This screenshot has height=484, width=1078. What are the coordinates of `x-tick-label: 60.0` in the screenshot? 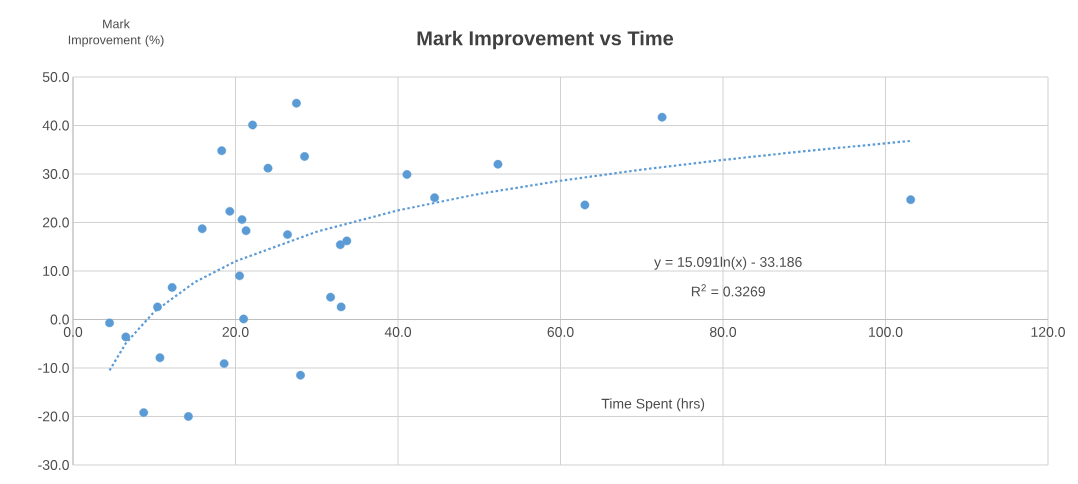 It's located at (560, 332).